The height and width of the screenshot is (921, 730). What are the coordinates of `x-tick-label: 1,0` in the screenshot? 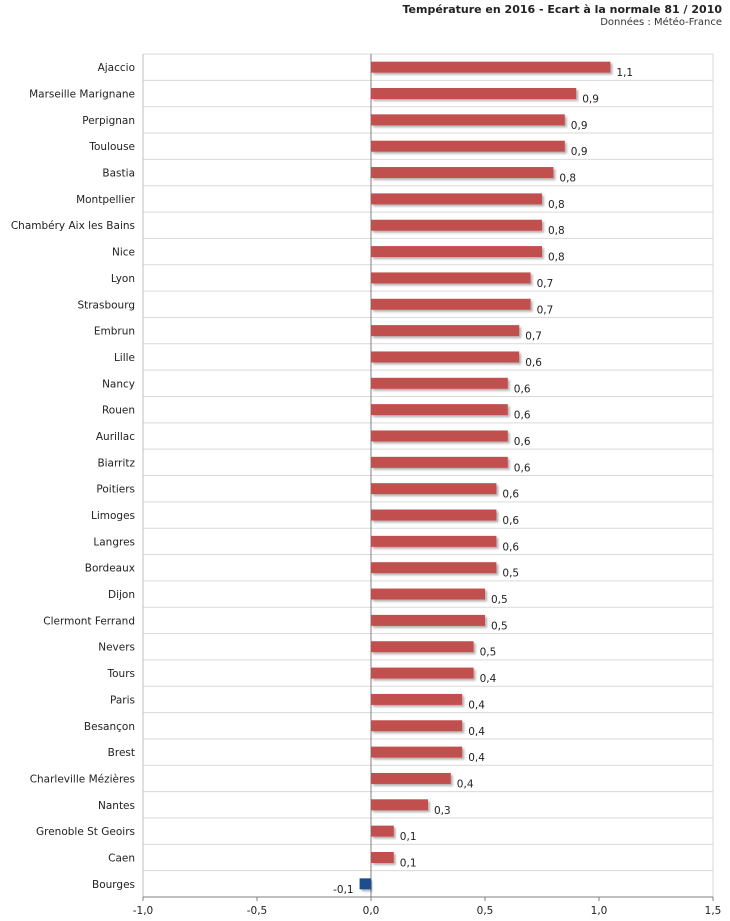 It's located at (599, 911).